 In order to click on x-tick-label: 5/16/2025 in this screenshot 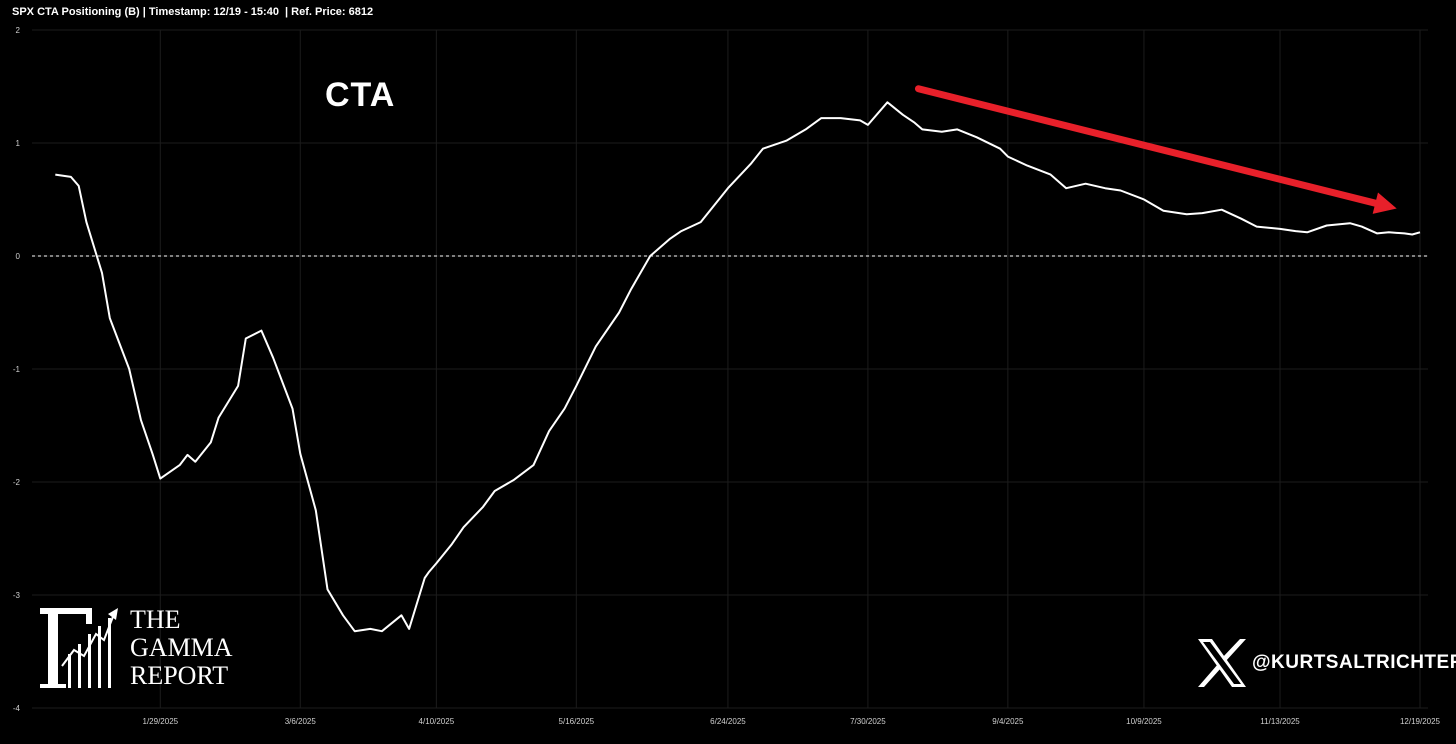, I will do `click(577, 721)`.